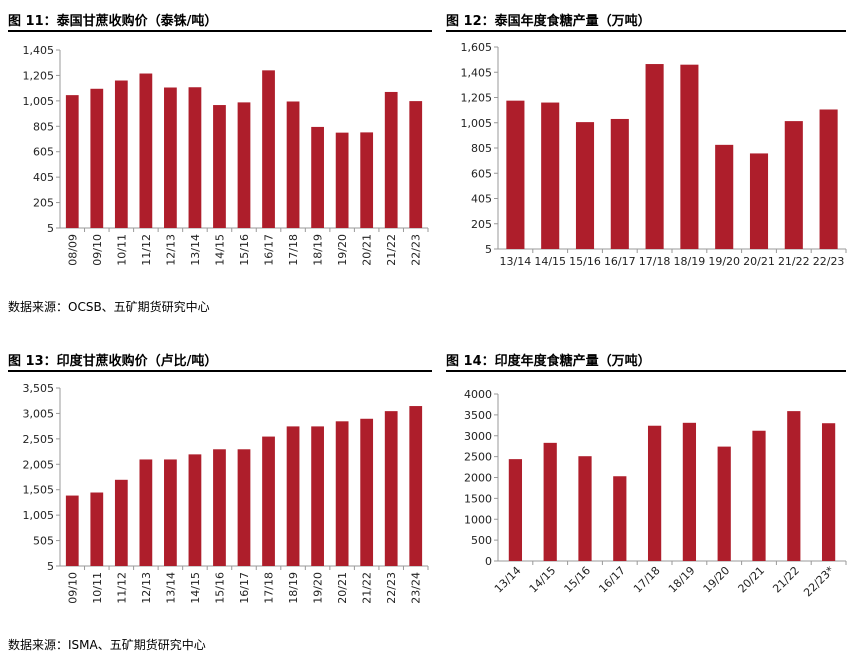 The width and height of the screenshot is (850, 657). Describe the element at coordinates (548, 361) in the screenshot. I see `fig14-title: 图 14：印度年度食糖产量（万吨）` at that location.